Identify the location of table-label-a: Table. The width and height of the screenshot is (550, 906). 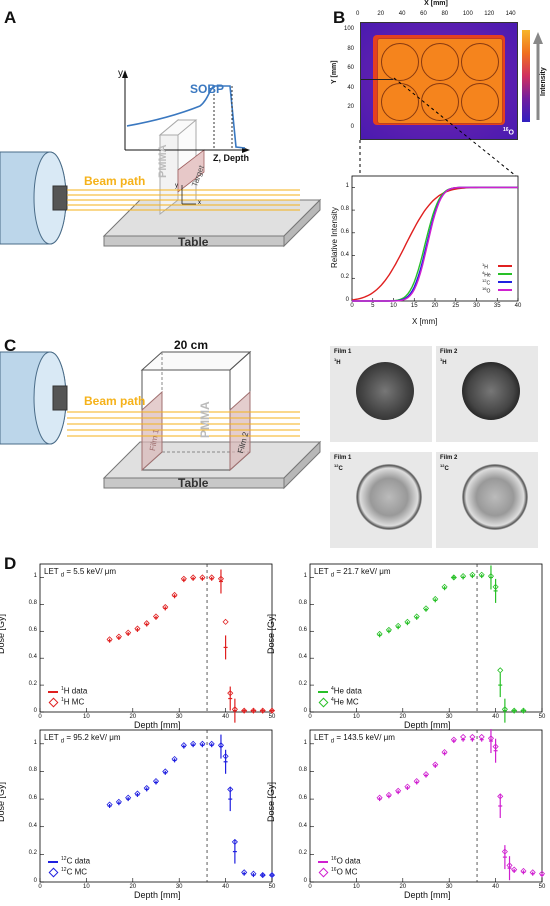
(193, 242).